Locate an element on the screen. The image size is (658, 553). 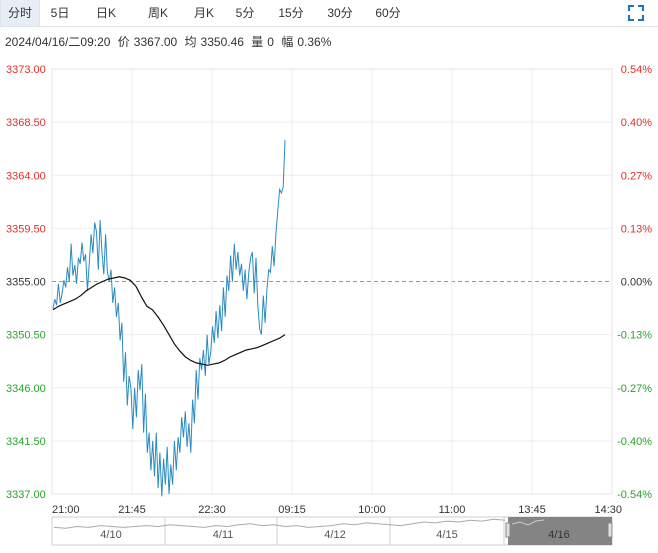
tab-8: 60分 is located at coordinates (388, 13).